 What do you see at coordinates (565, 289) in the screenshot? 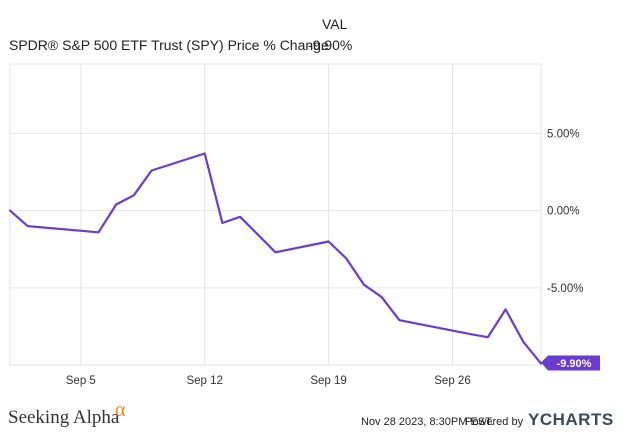
I see `y-tick-label: -5.00%` at bounding box center [565, 289].